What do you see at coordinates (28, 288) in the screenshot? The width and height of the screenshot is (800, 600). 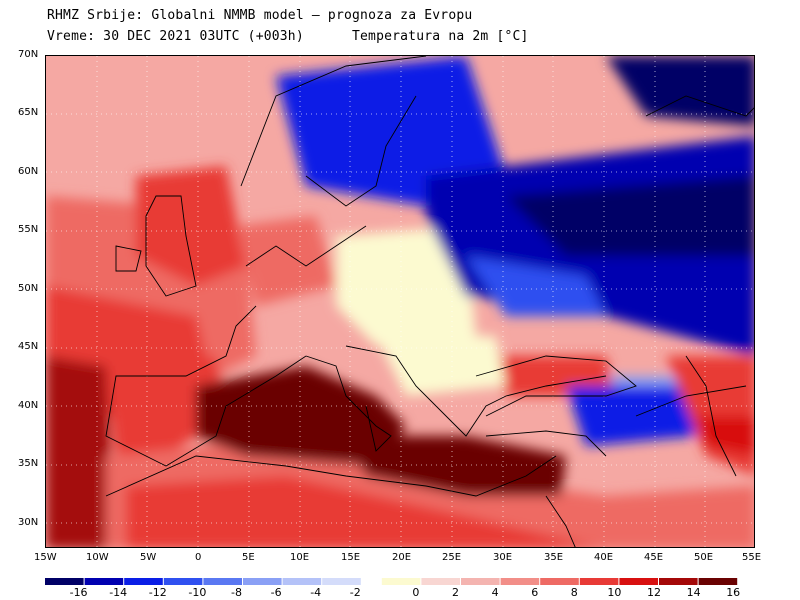 I see `lat-label: 50N` at bounding box center [28, 288].